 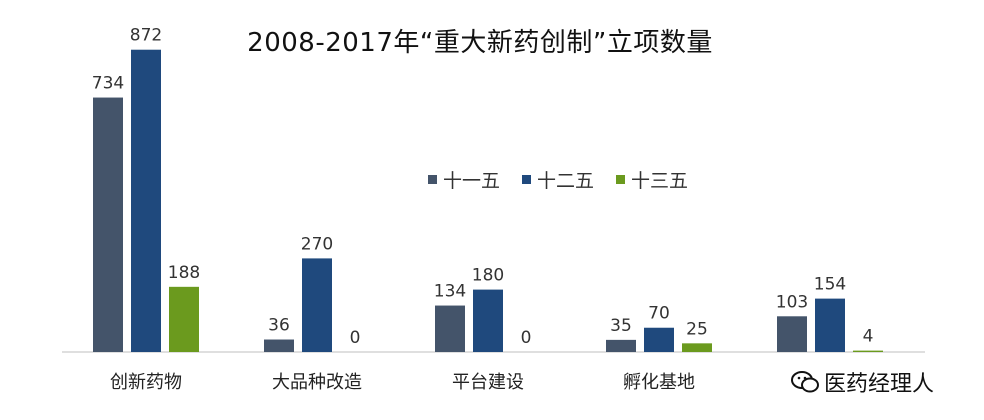 What do you see at coordinates (317, 382) in the screenshot?
I see `category-label-1: 大品种改造` at bounding box center [317, 382].